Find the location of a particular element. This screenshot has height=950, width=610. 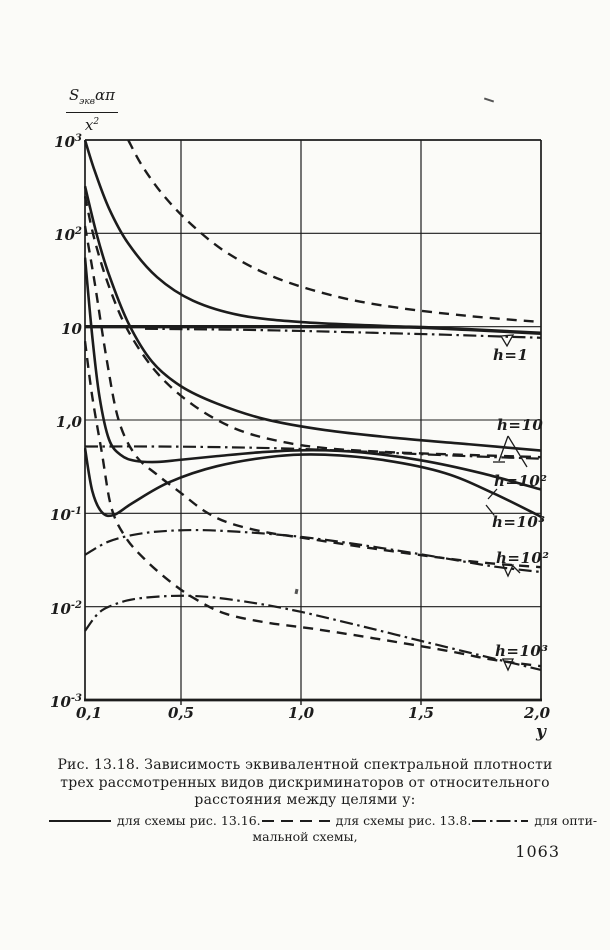

curve-label-h10: h=10 is located at coordinates (520, 425).